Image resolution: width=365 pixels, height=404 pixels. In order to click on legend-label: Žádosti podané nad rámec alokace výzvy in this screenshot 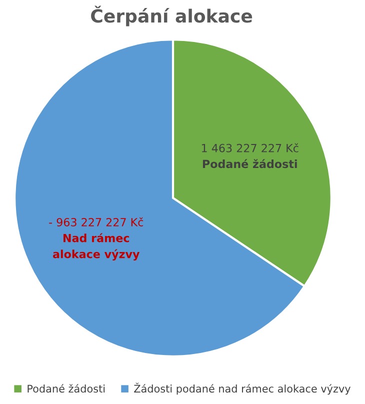, I will do `click(242, 388)`.